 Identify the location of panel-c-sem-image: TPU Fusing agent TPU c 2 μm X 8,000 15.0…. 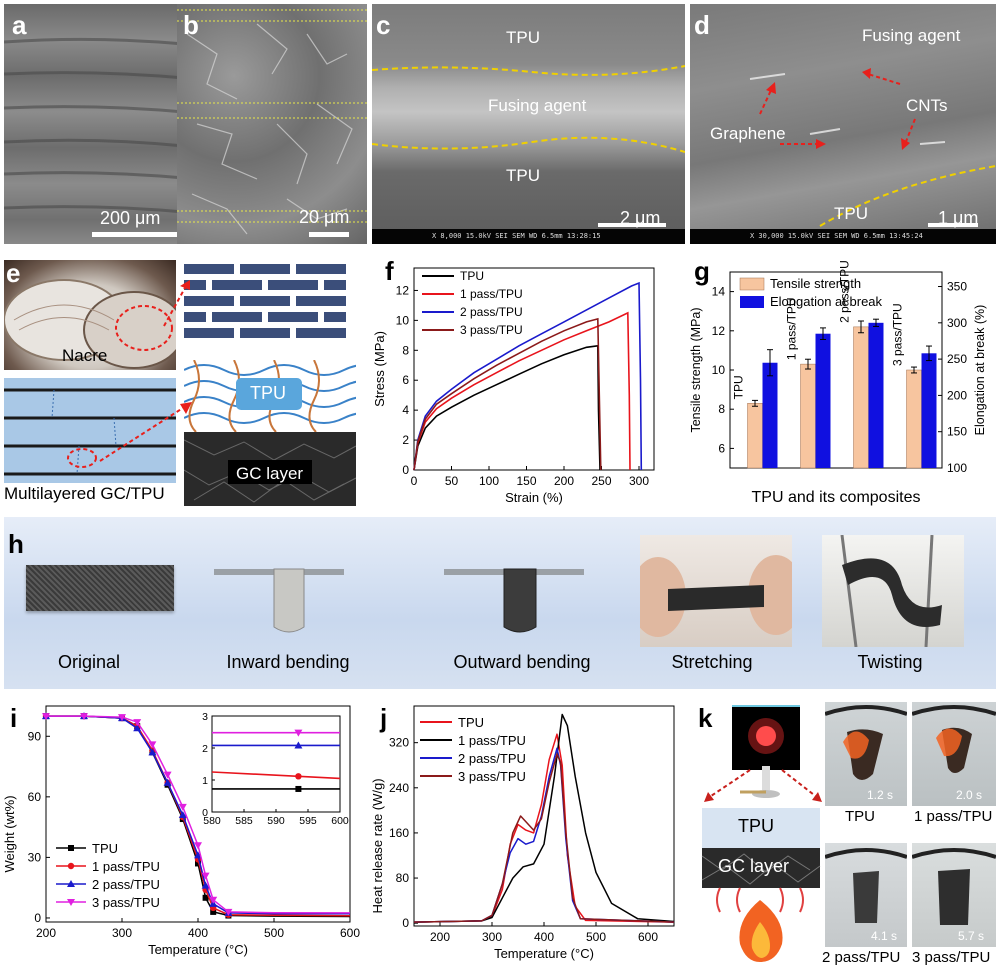
(528, 124).